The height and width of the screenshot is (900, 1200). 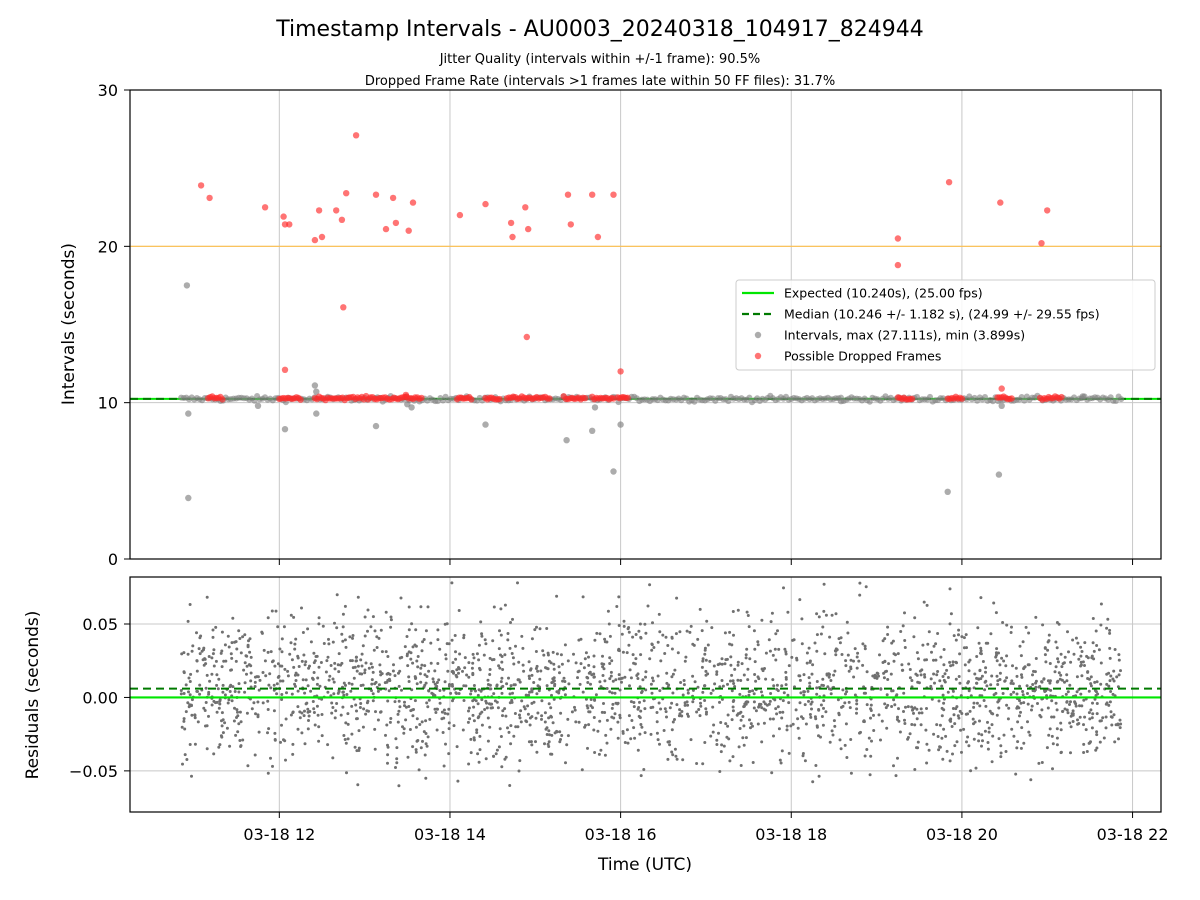 I want to click on interval-outlier-point, so click(x=188, y=413).